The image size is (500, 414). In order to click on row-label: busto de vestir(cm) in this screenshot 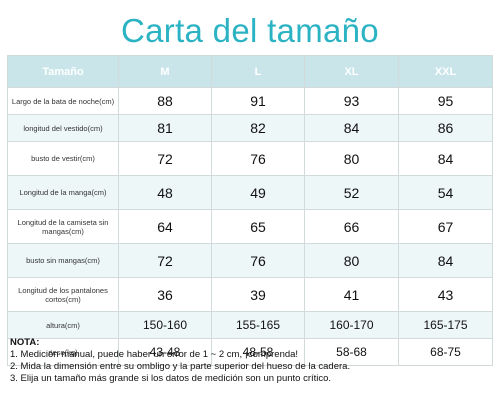, I will do `click(63, 159)`.